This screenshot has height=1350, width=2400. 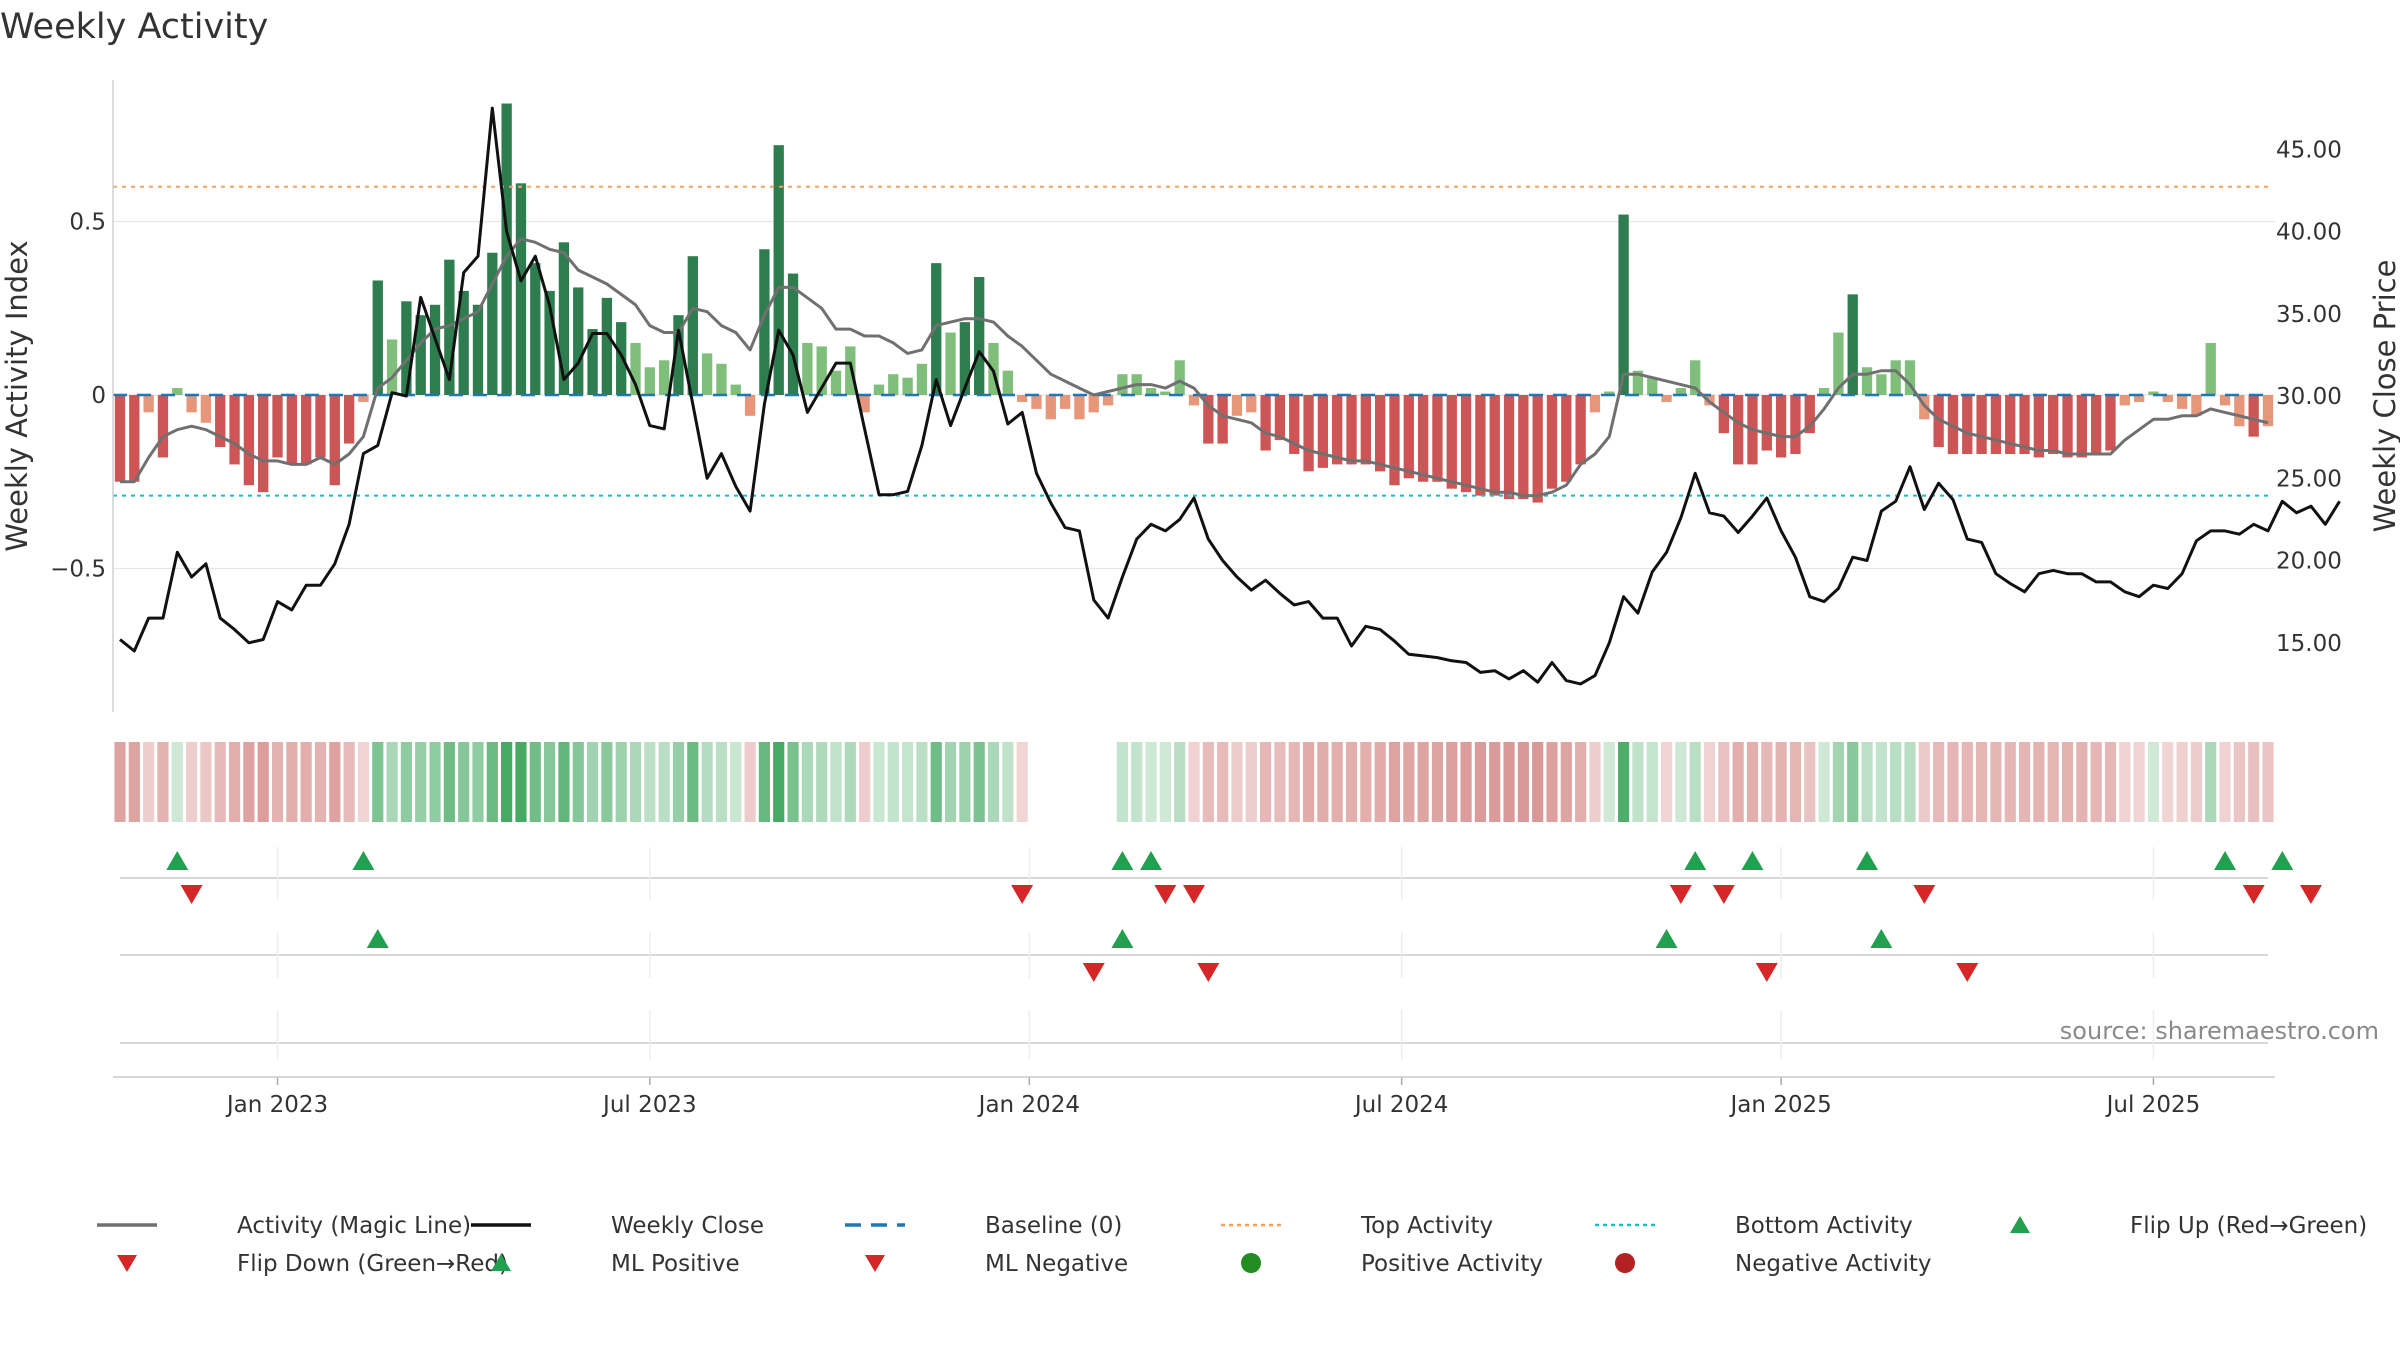 I want to click on right-y-ticks: 45.00 40.00 35.00 30.00 25.00 20.00 15.00, so click(x=2309, y=397).